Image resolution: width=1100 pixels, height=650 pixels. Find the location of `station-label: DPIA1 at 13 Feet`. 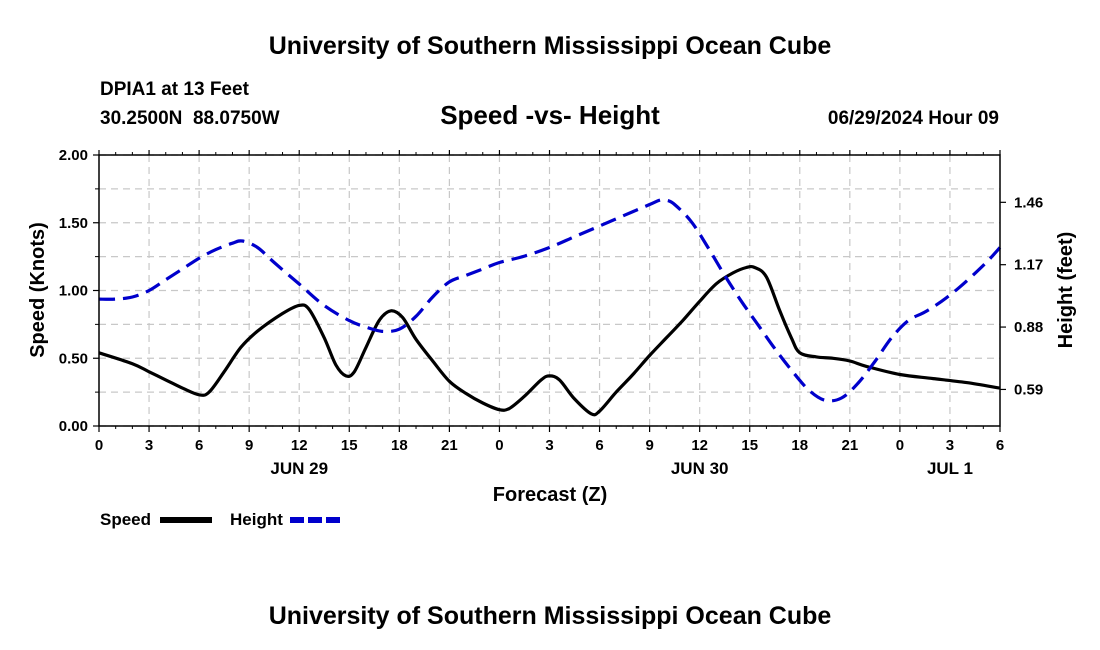

station-label: DPIA1 at 13 Feet is located at coordinates (175, 89).